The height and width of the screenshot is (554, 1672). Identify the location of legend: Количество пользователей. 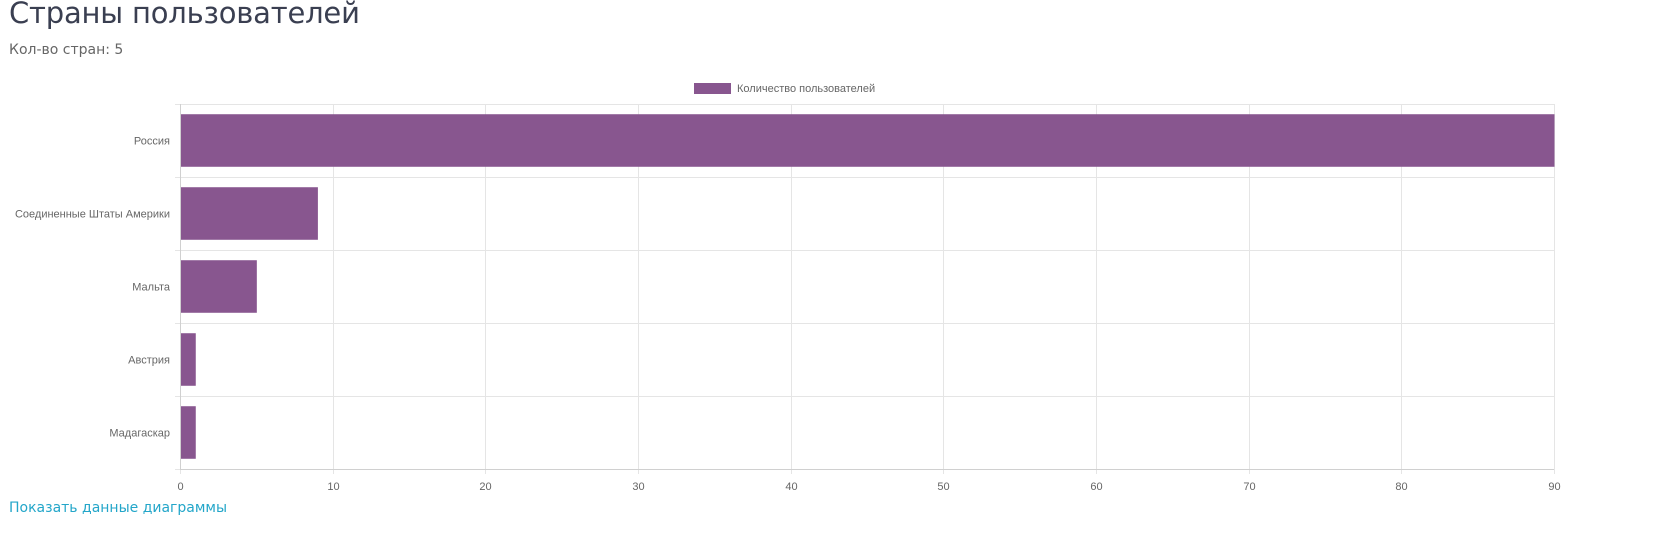
(784, 89).